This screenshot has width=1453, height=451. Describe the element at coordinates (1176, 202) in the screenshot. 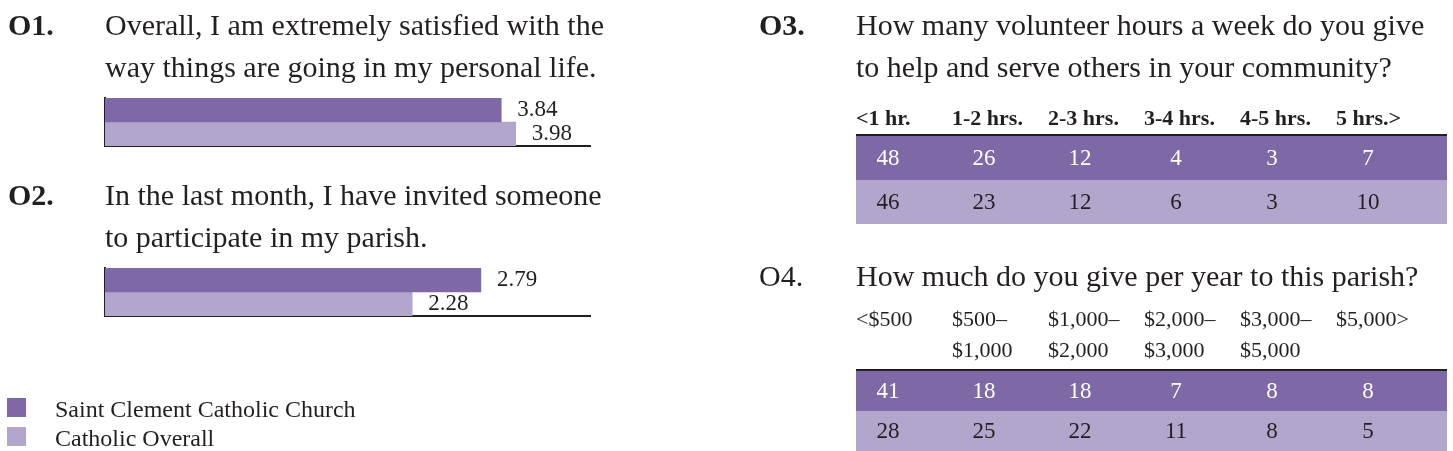

I see `data-label: 6` at that location.